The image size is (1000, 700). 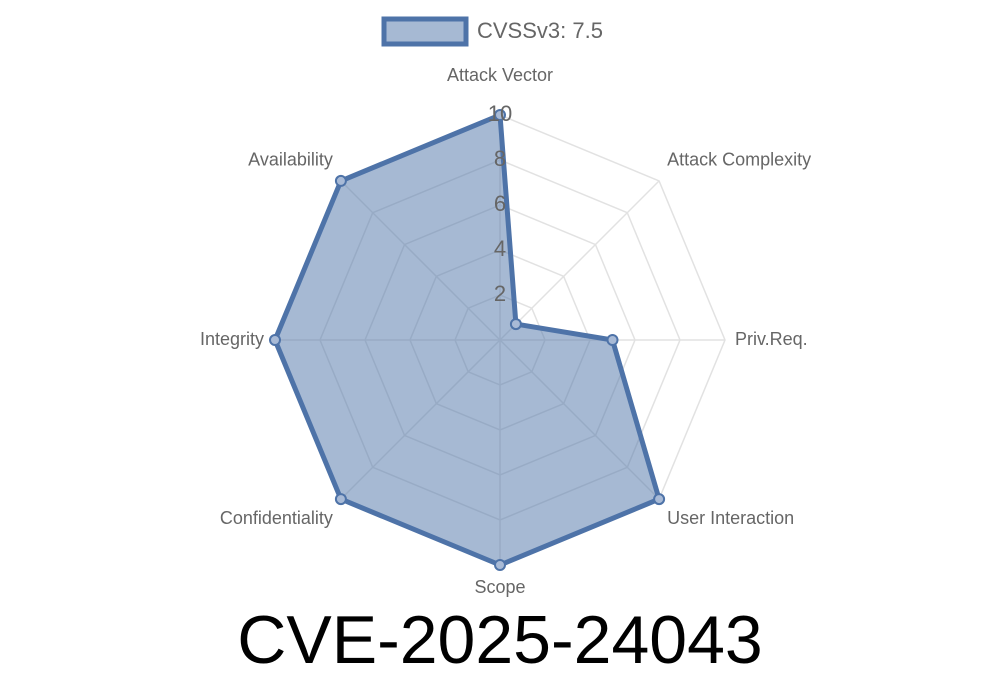 What do you see at coordinates (425, 31) in the screenshot?
I see `legend-swatch` at bounding box center [425, 31].